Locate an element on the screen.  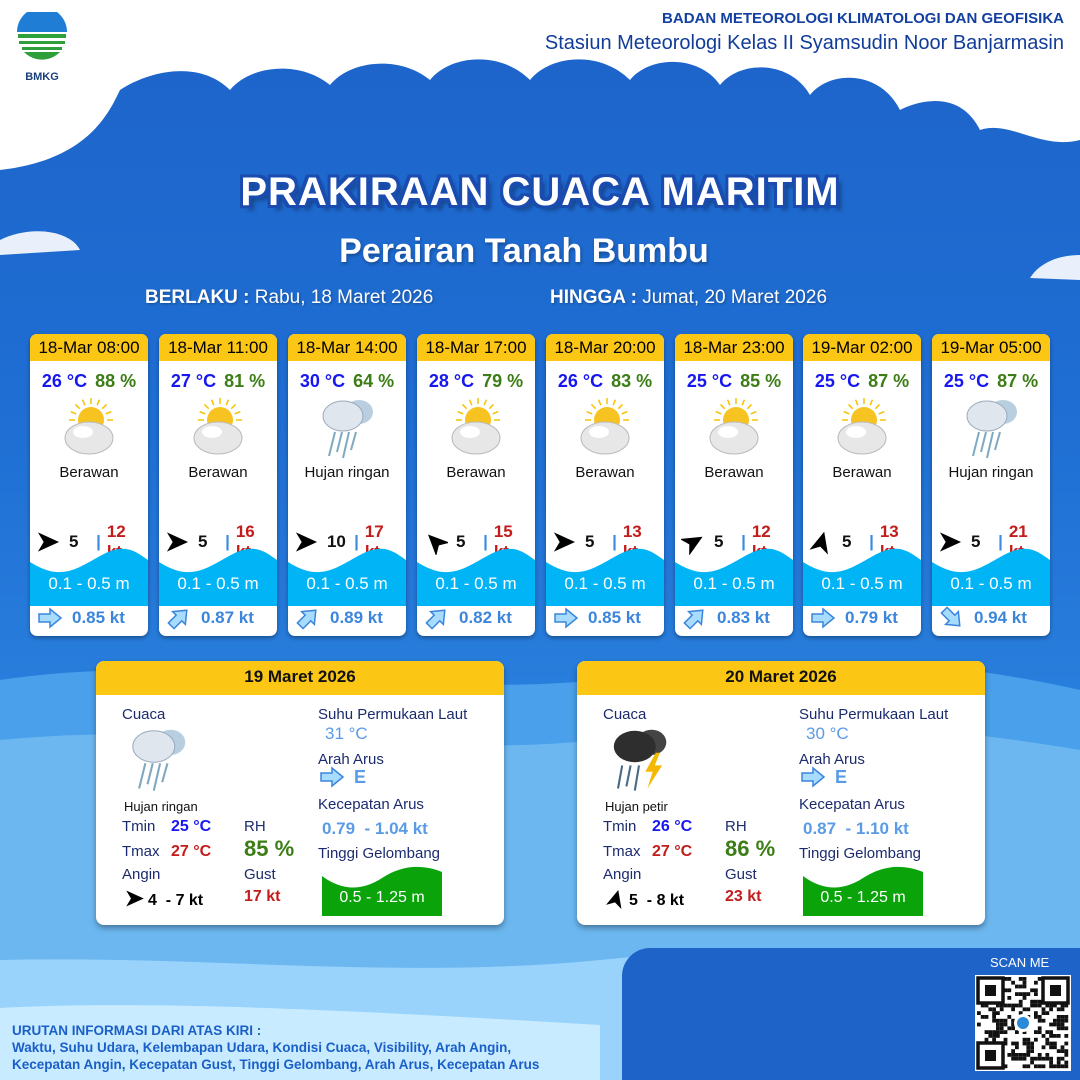
daily-condition: Hujan petir is located at coordinates (636, 806).